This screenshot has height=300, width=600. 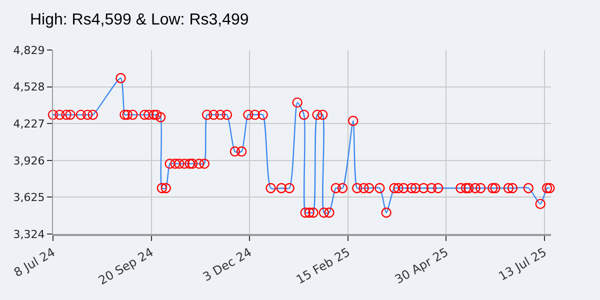 What do you see at coordinates (29, 234) in the screenshot?
I see `y-tick-label: 3,324` at bounding box center [29, 234].